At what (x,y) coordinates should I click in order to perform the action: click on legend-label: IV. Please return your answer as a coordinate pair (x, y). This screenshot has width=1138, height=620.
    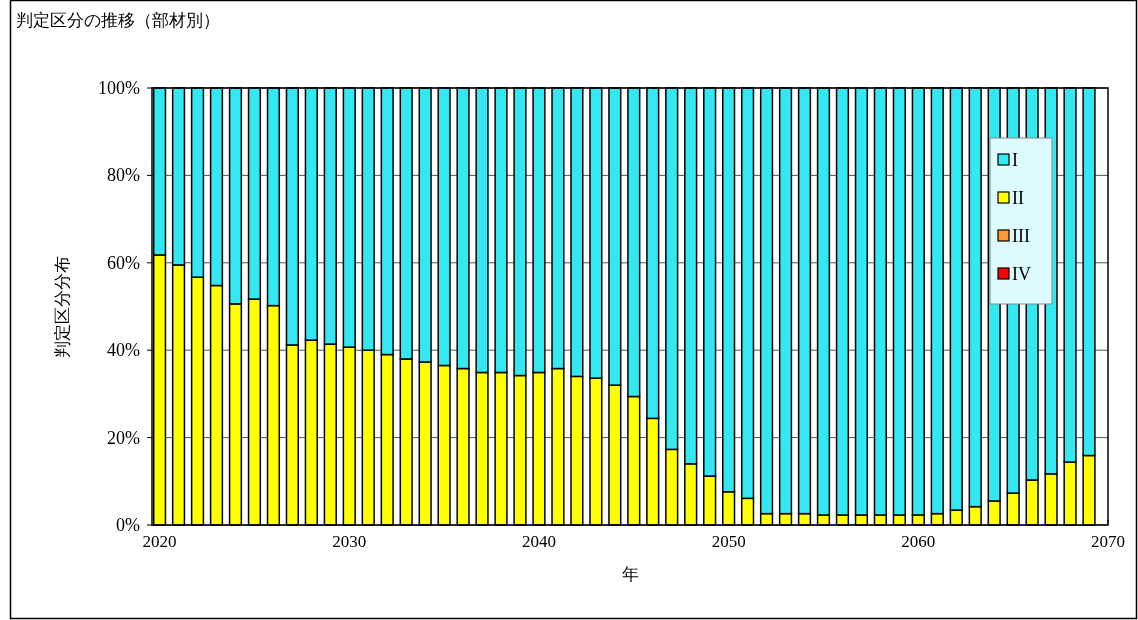
    Looking at the image, I should click on (1021, 274).